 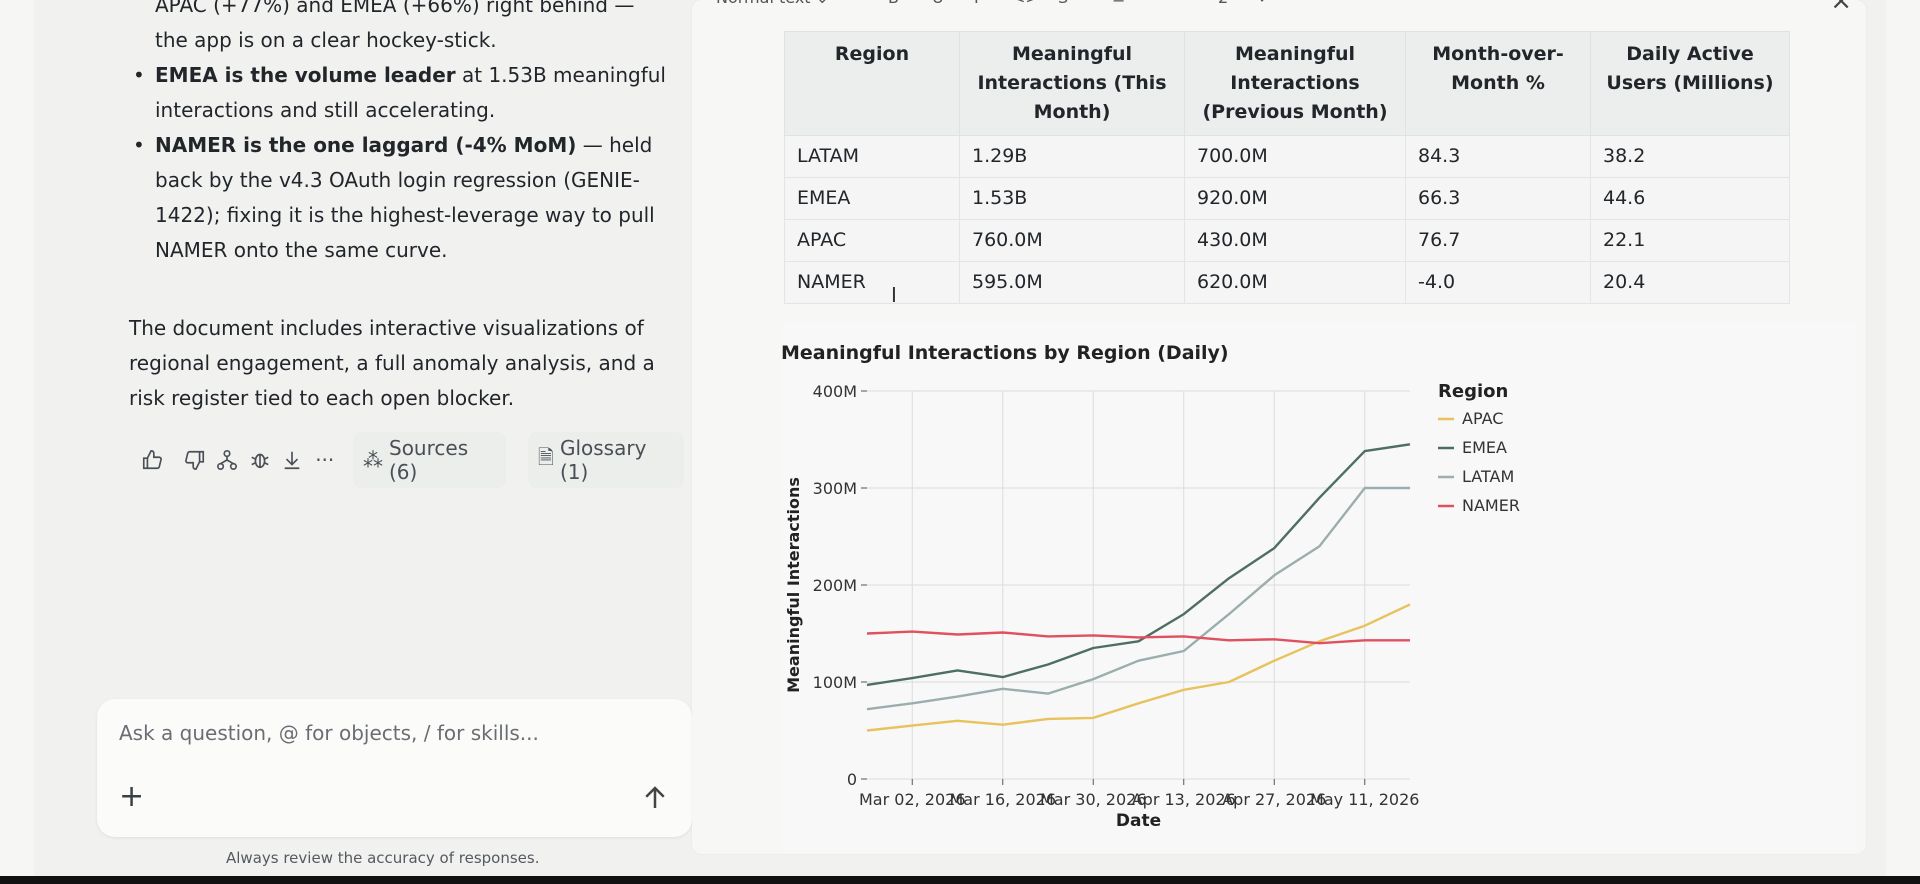 What do you see at coordinates (1138, 598) in the screenshot?
I see `series-line-latam` at bounding box center [1138, 598].